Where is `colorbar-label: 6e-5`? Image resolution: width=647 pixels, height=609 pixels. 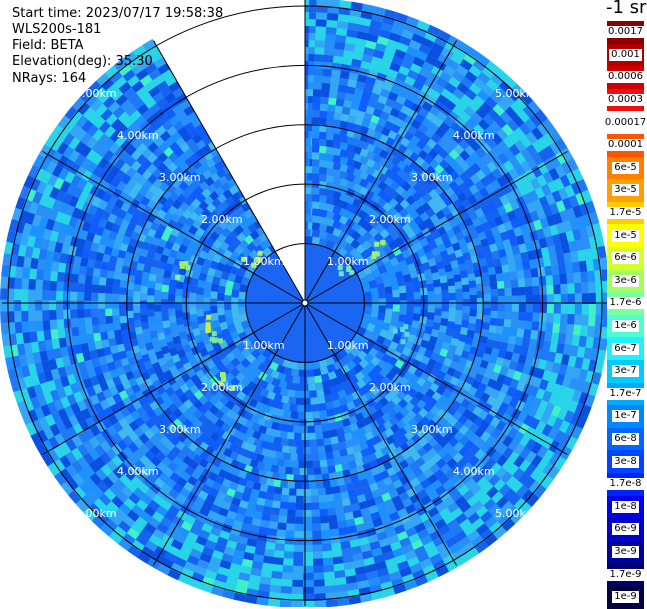 colorbar-label: 6e-5 is located at coordinates (625, 167).